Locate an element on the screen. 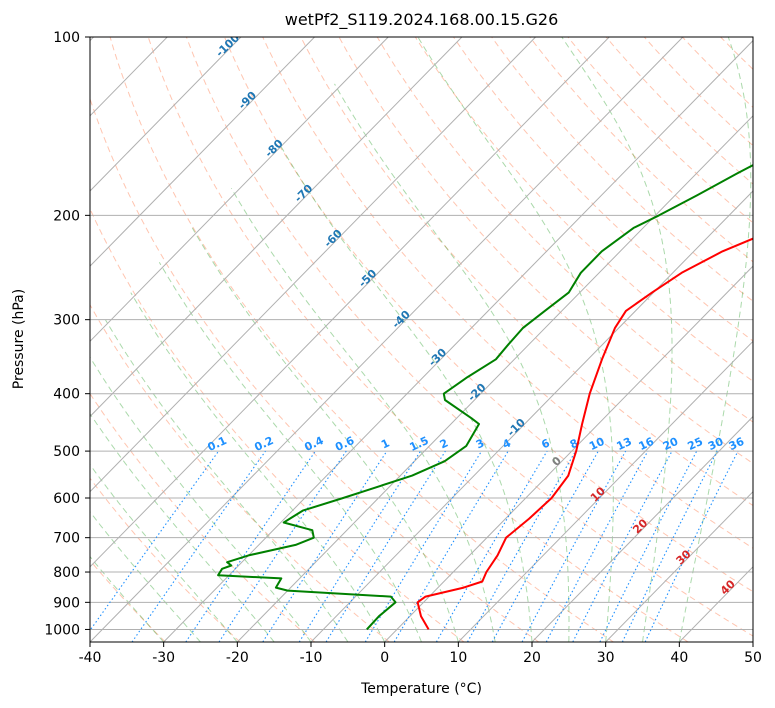  y-tick-label: 700 is located at coordinates (66, 539).